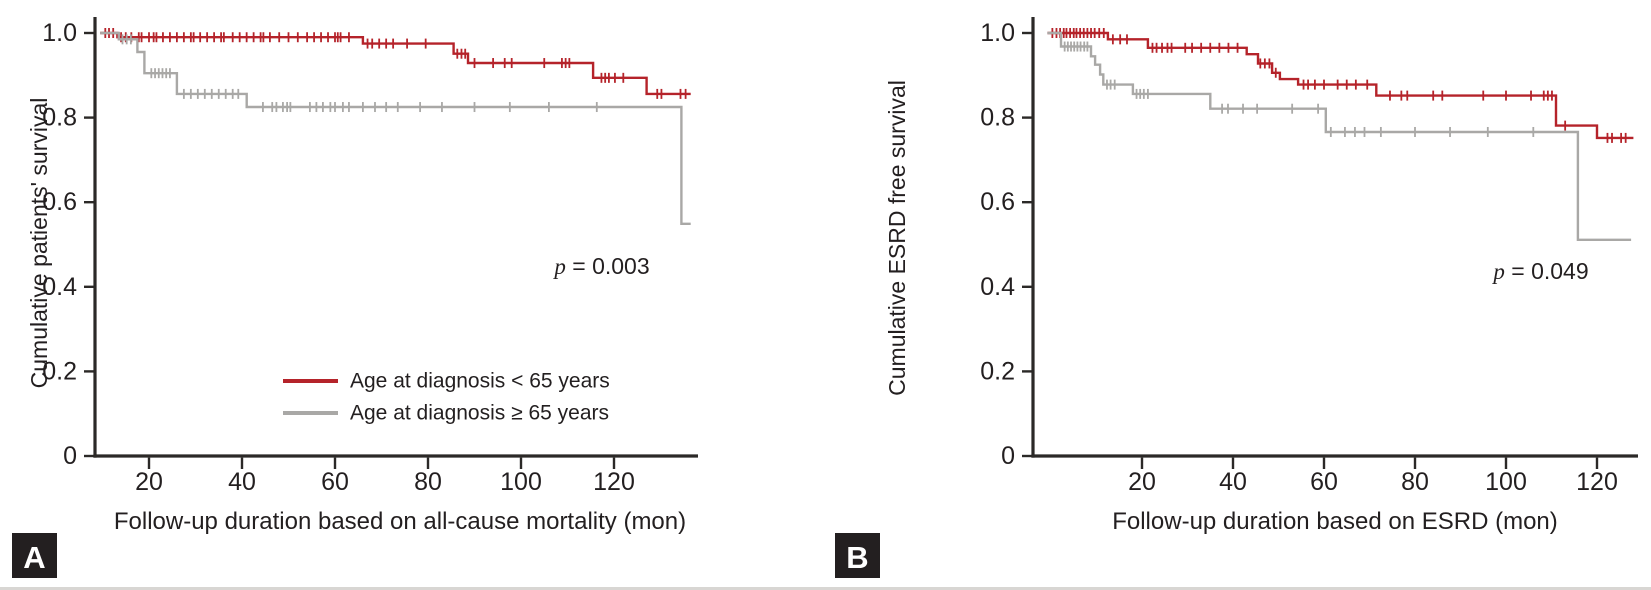 Image resolution: width=1651 pixels, height=590 pixels. What do you see at coordinates (480, 381) in the screenshot?
I see `legend-label: Age at diagnosis < 65 years` at bounding box center [480, 381].